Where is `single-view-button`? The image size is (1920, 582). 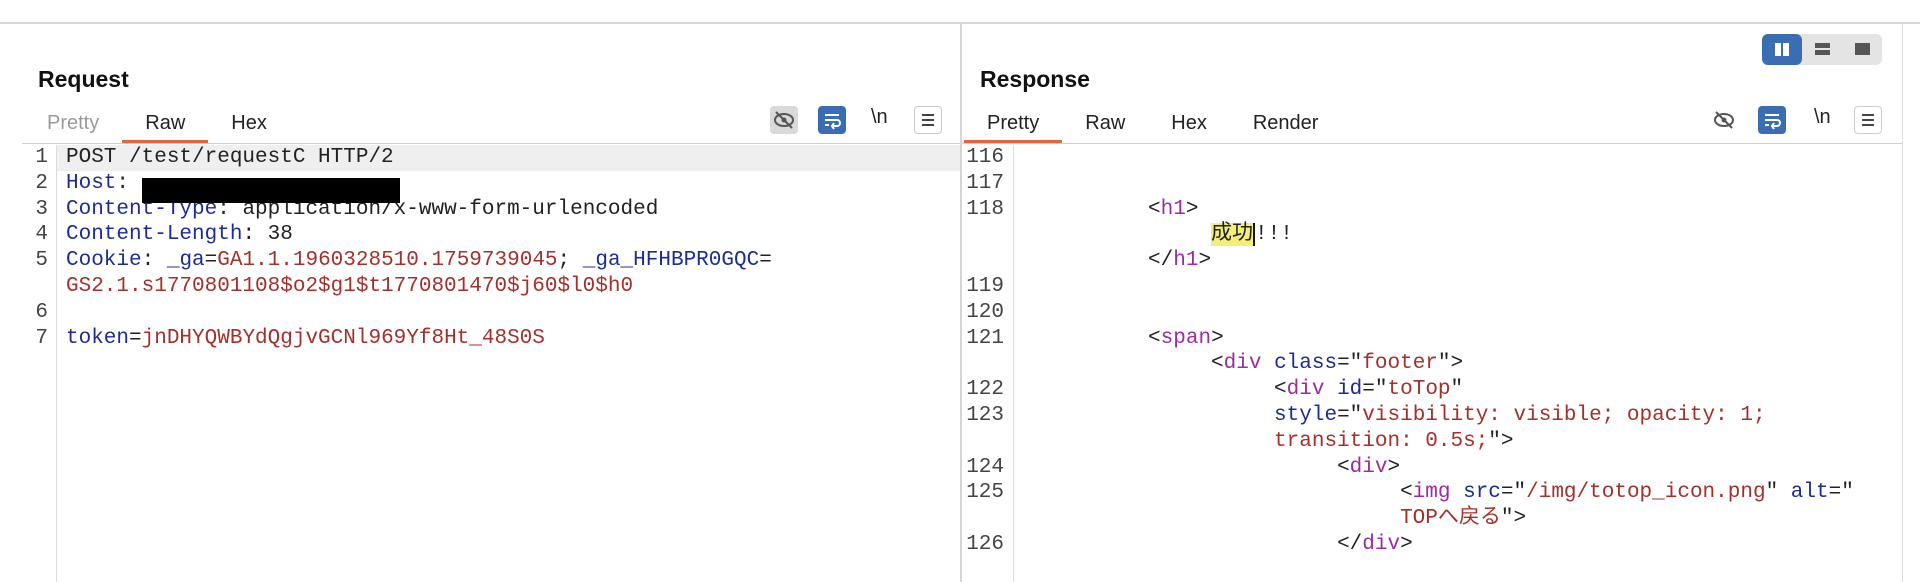
single-view-button is located at coordinates (1862, 49).